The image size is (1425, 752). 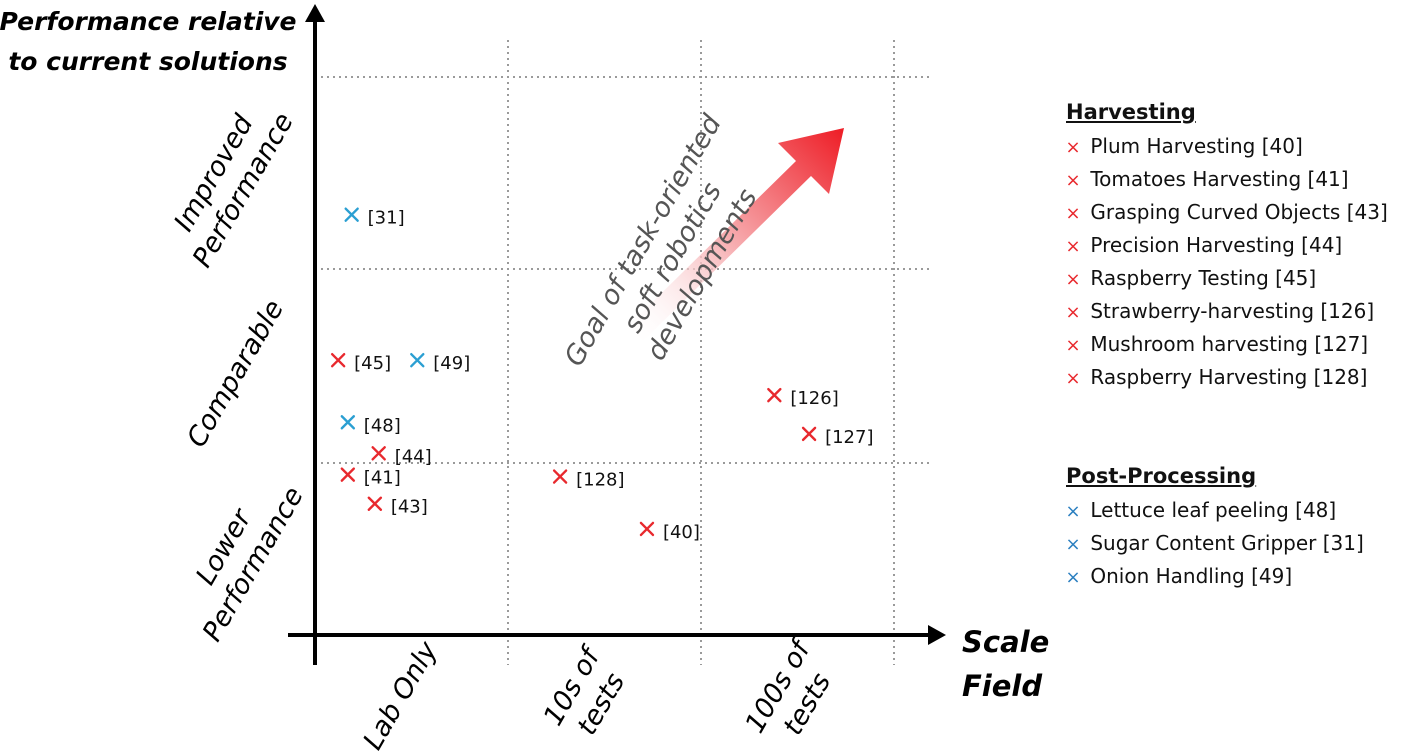 What do you see at coordinates (386, 218) in the screenshot?
I see `data-point-label: [31]` at bounding box center [386, 218].